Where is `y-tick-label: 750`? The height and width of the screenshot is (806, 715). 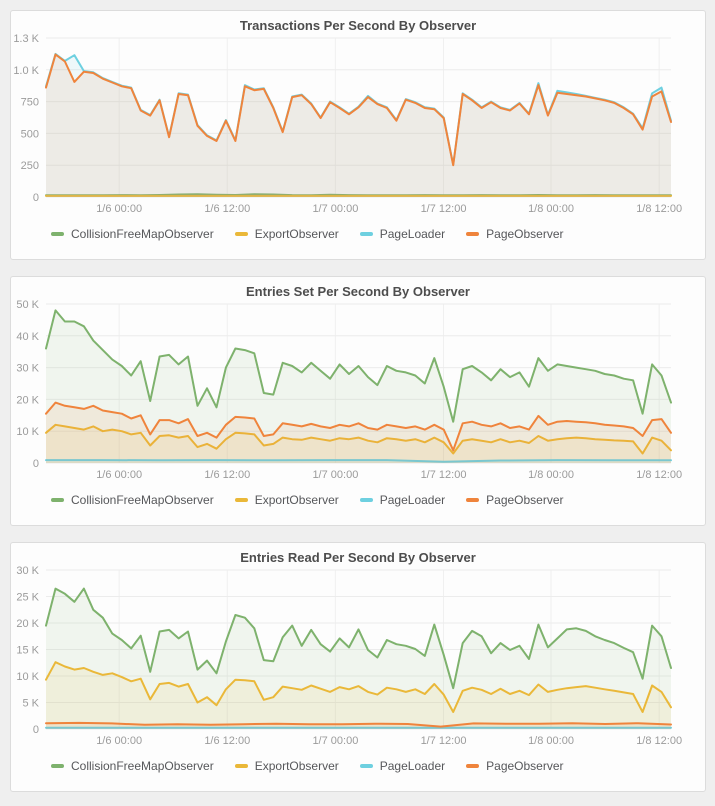
y-tick-label: 750 is located at coordinates (30, 103).